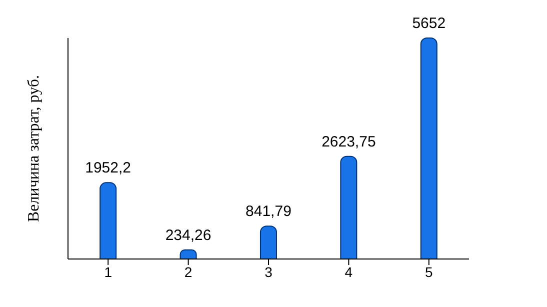 The image size is (547, 307). I want to click on x-tick-label: 5, so click(429, 272).